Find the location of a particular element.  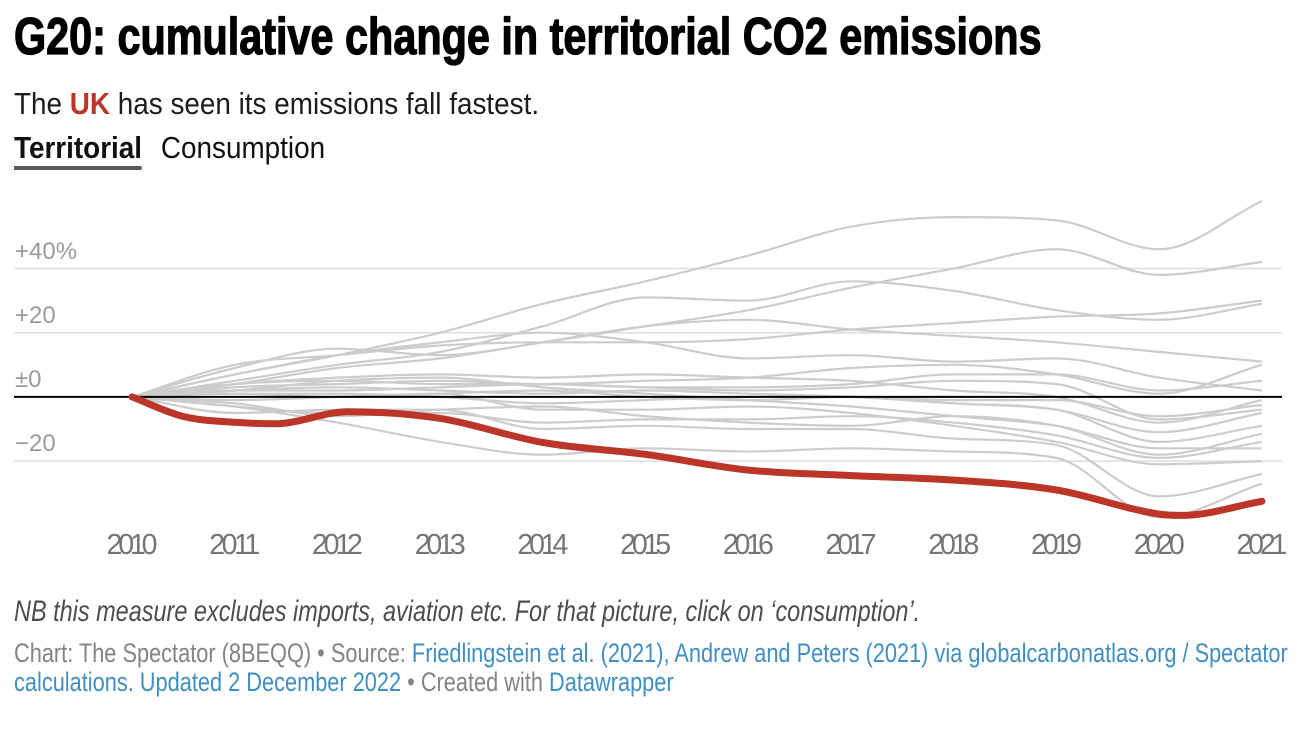

svg-text: 2010 is located at coordinates (132, 545).